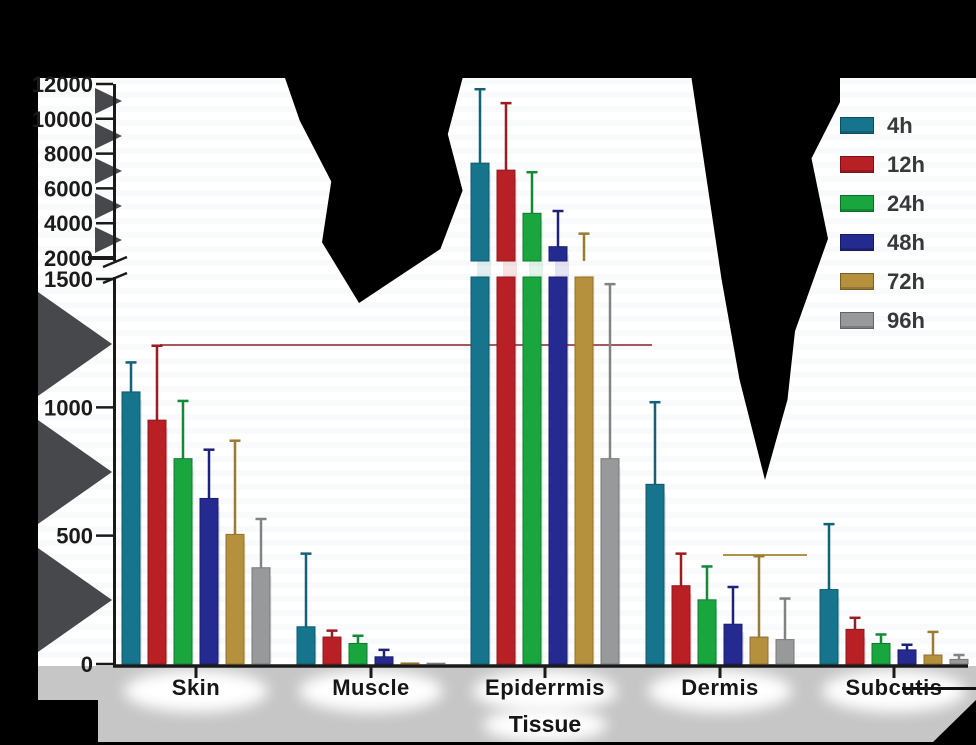 The height and width of the screenshot is (745, 976). Describe the element at coordinates (733, 625) in the screenshot. I see `bar-dermis-48h` at that location.